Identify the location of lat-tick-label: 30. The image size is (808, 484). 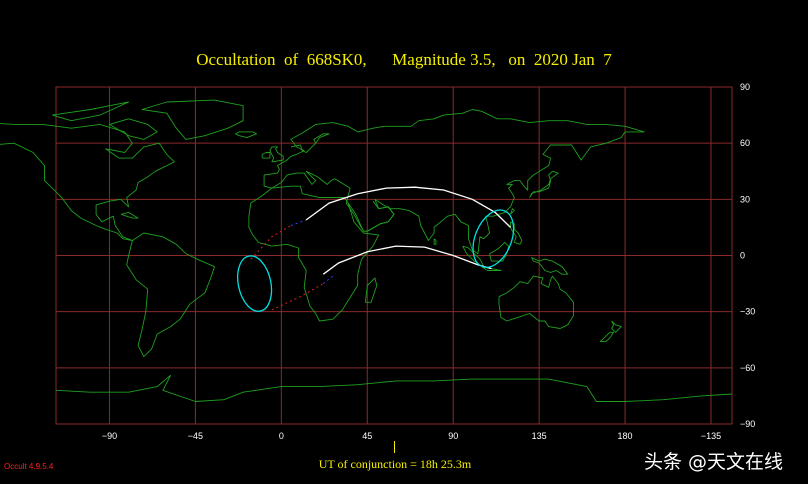
(745, 199).